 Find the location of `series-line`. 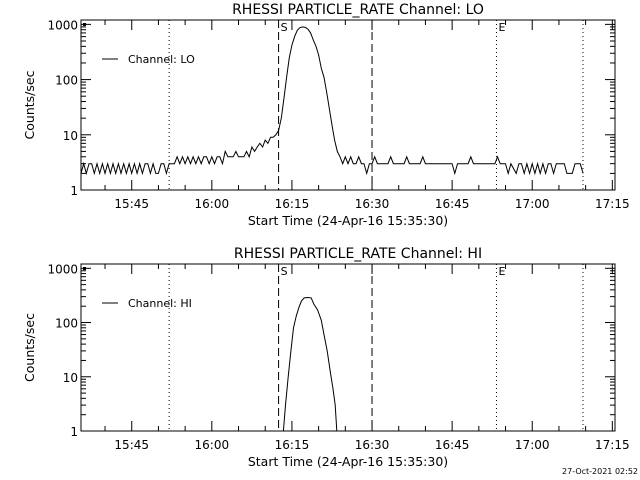

series-line is located at coordinates (310, 364).